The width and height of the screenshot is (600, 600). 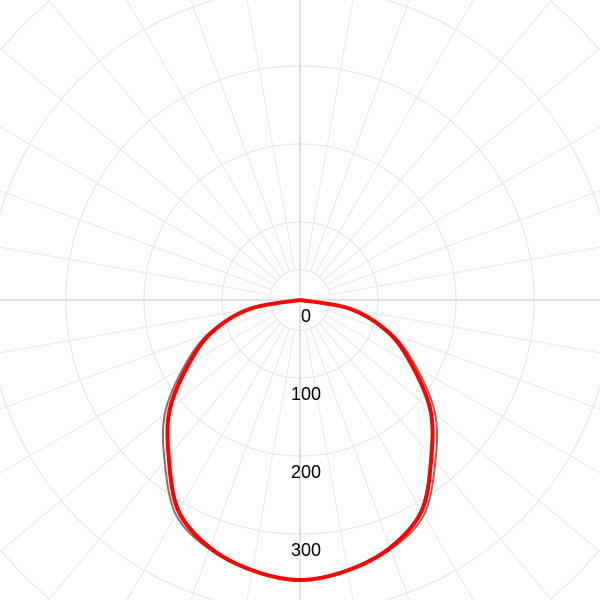 I want to click on radial-tick-label: 300, so click(x=306, y=550).